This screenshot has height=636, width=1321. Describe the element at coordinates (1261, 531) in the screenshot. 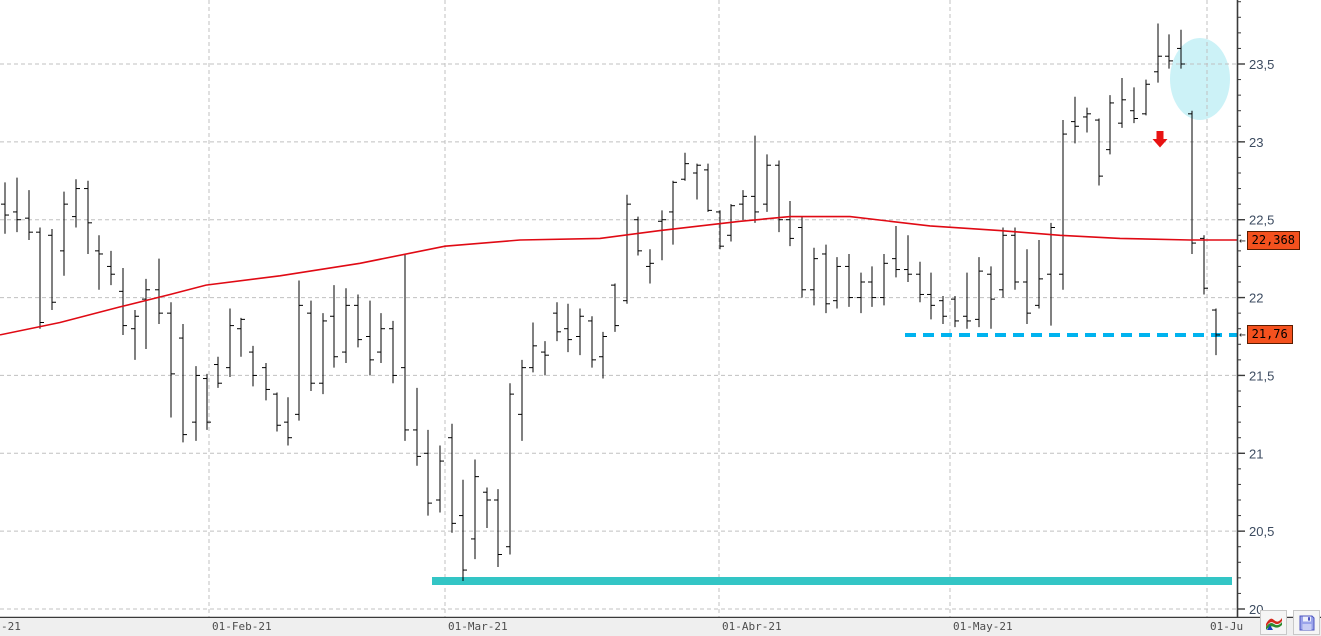

I see `y-axis-label: 20,5` at that location.